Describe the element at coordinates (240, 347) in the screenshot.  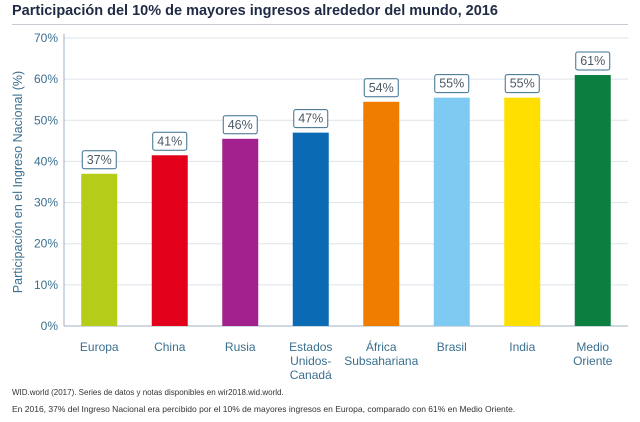
I see `x-tick-label: Rusia` at that location.